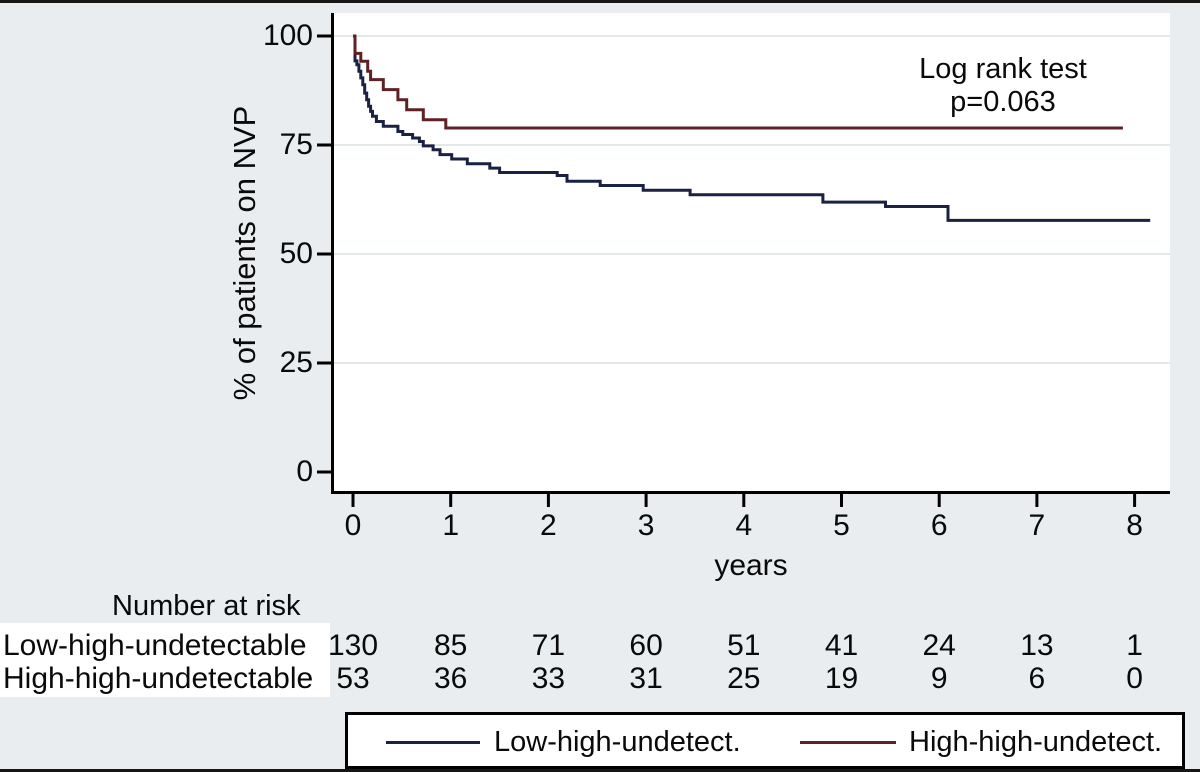 Image resolution: width=1200 pixels, height=772 pixels. What do you see at coordinates (548, 645) in the screenshot?
I see `risk-count-row1-t2: 71` at bounding box center [548, 645].